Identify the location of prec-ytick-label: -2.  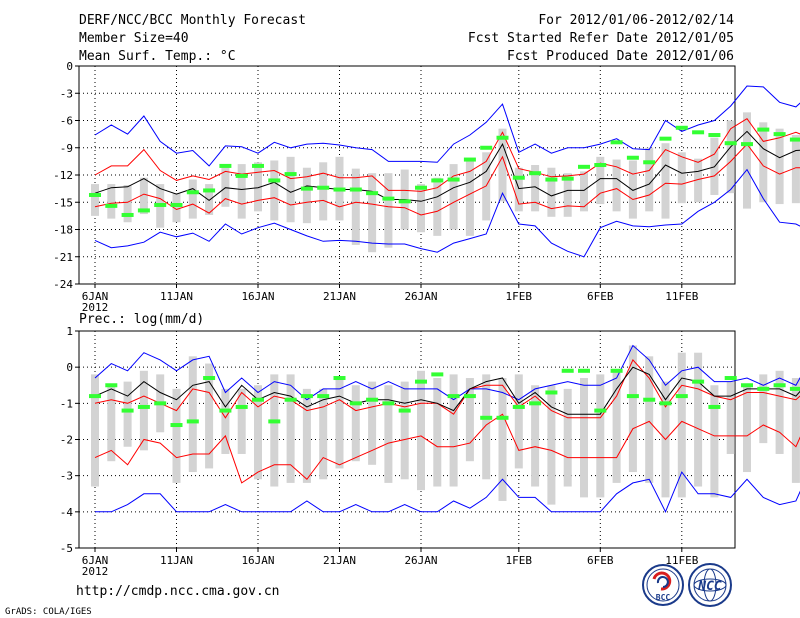
(66, 440).